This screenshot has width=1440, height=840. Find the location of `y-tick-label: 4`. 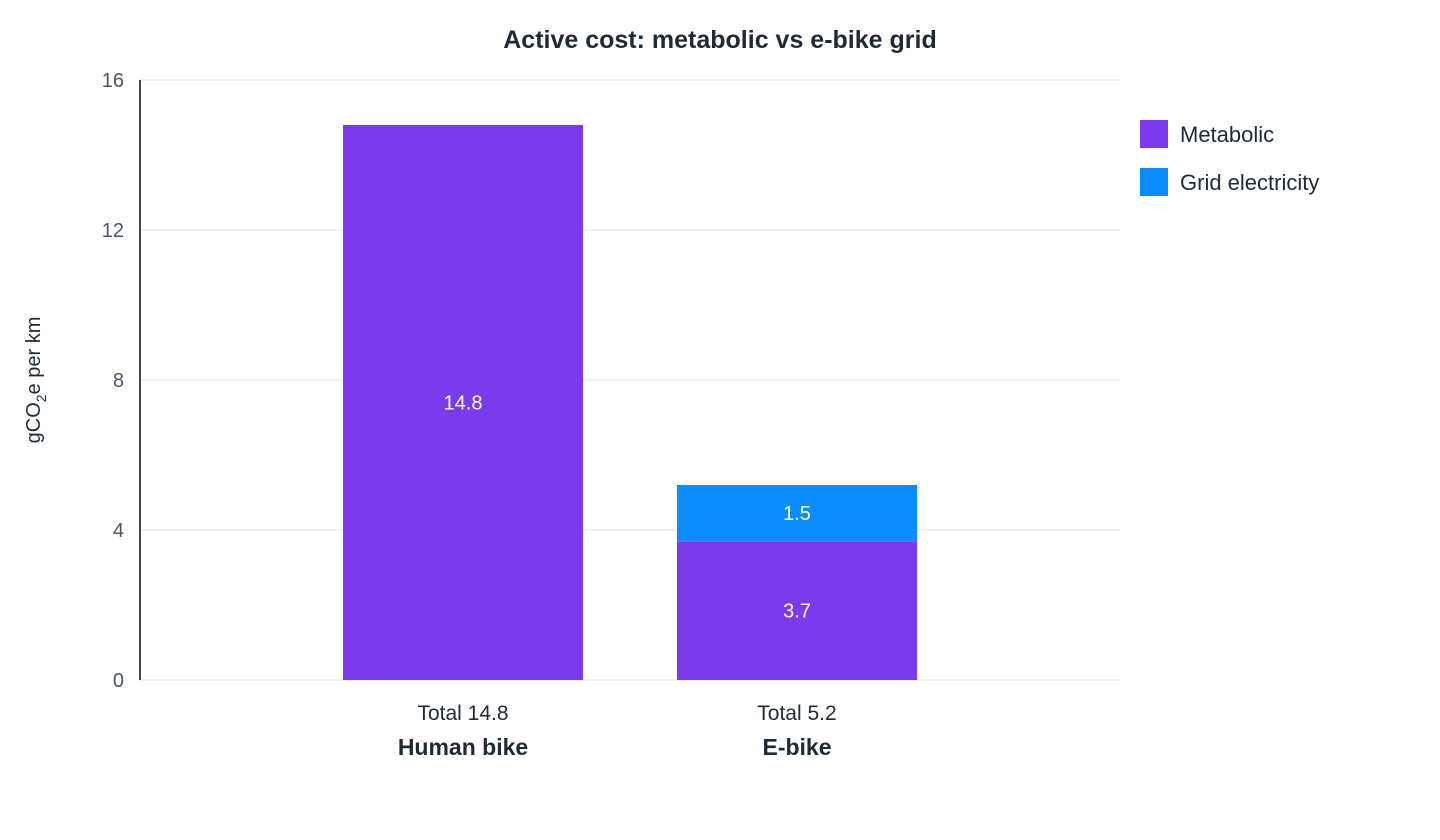

y-tick-label: 4 is located at coordinates (118, 531).